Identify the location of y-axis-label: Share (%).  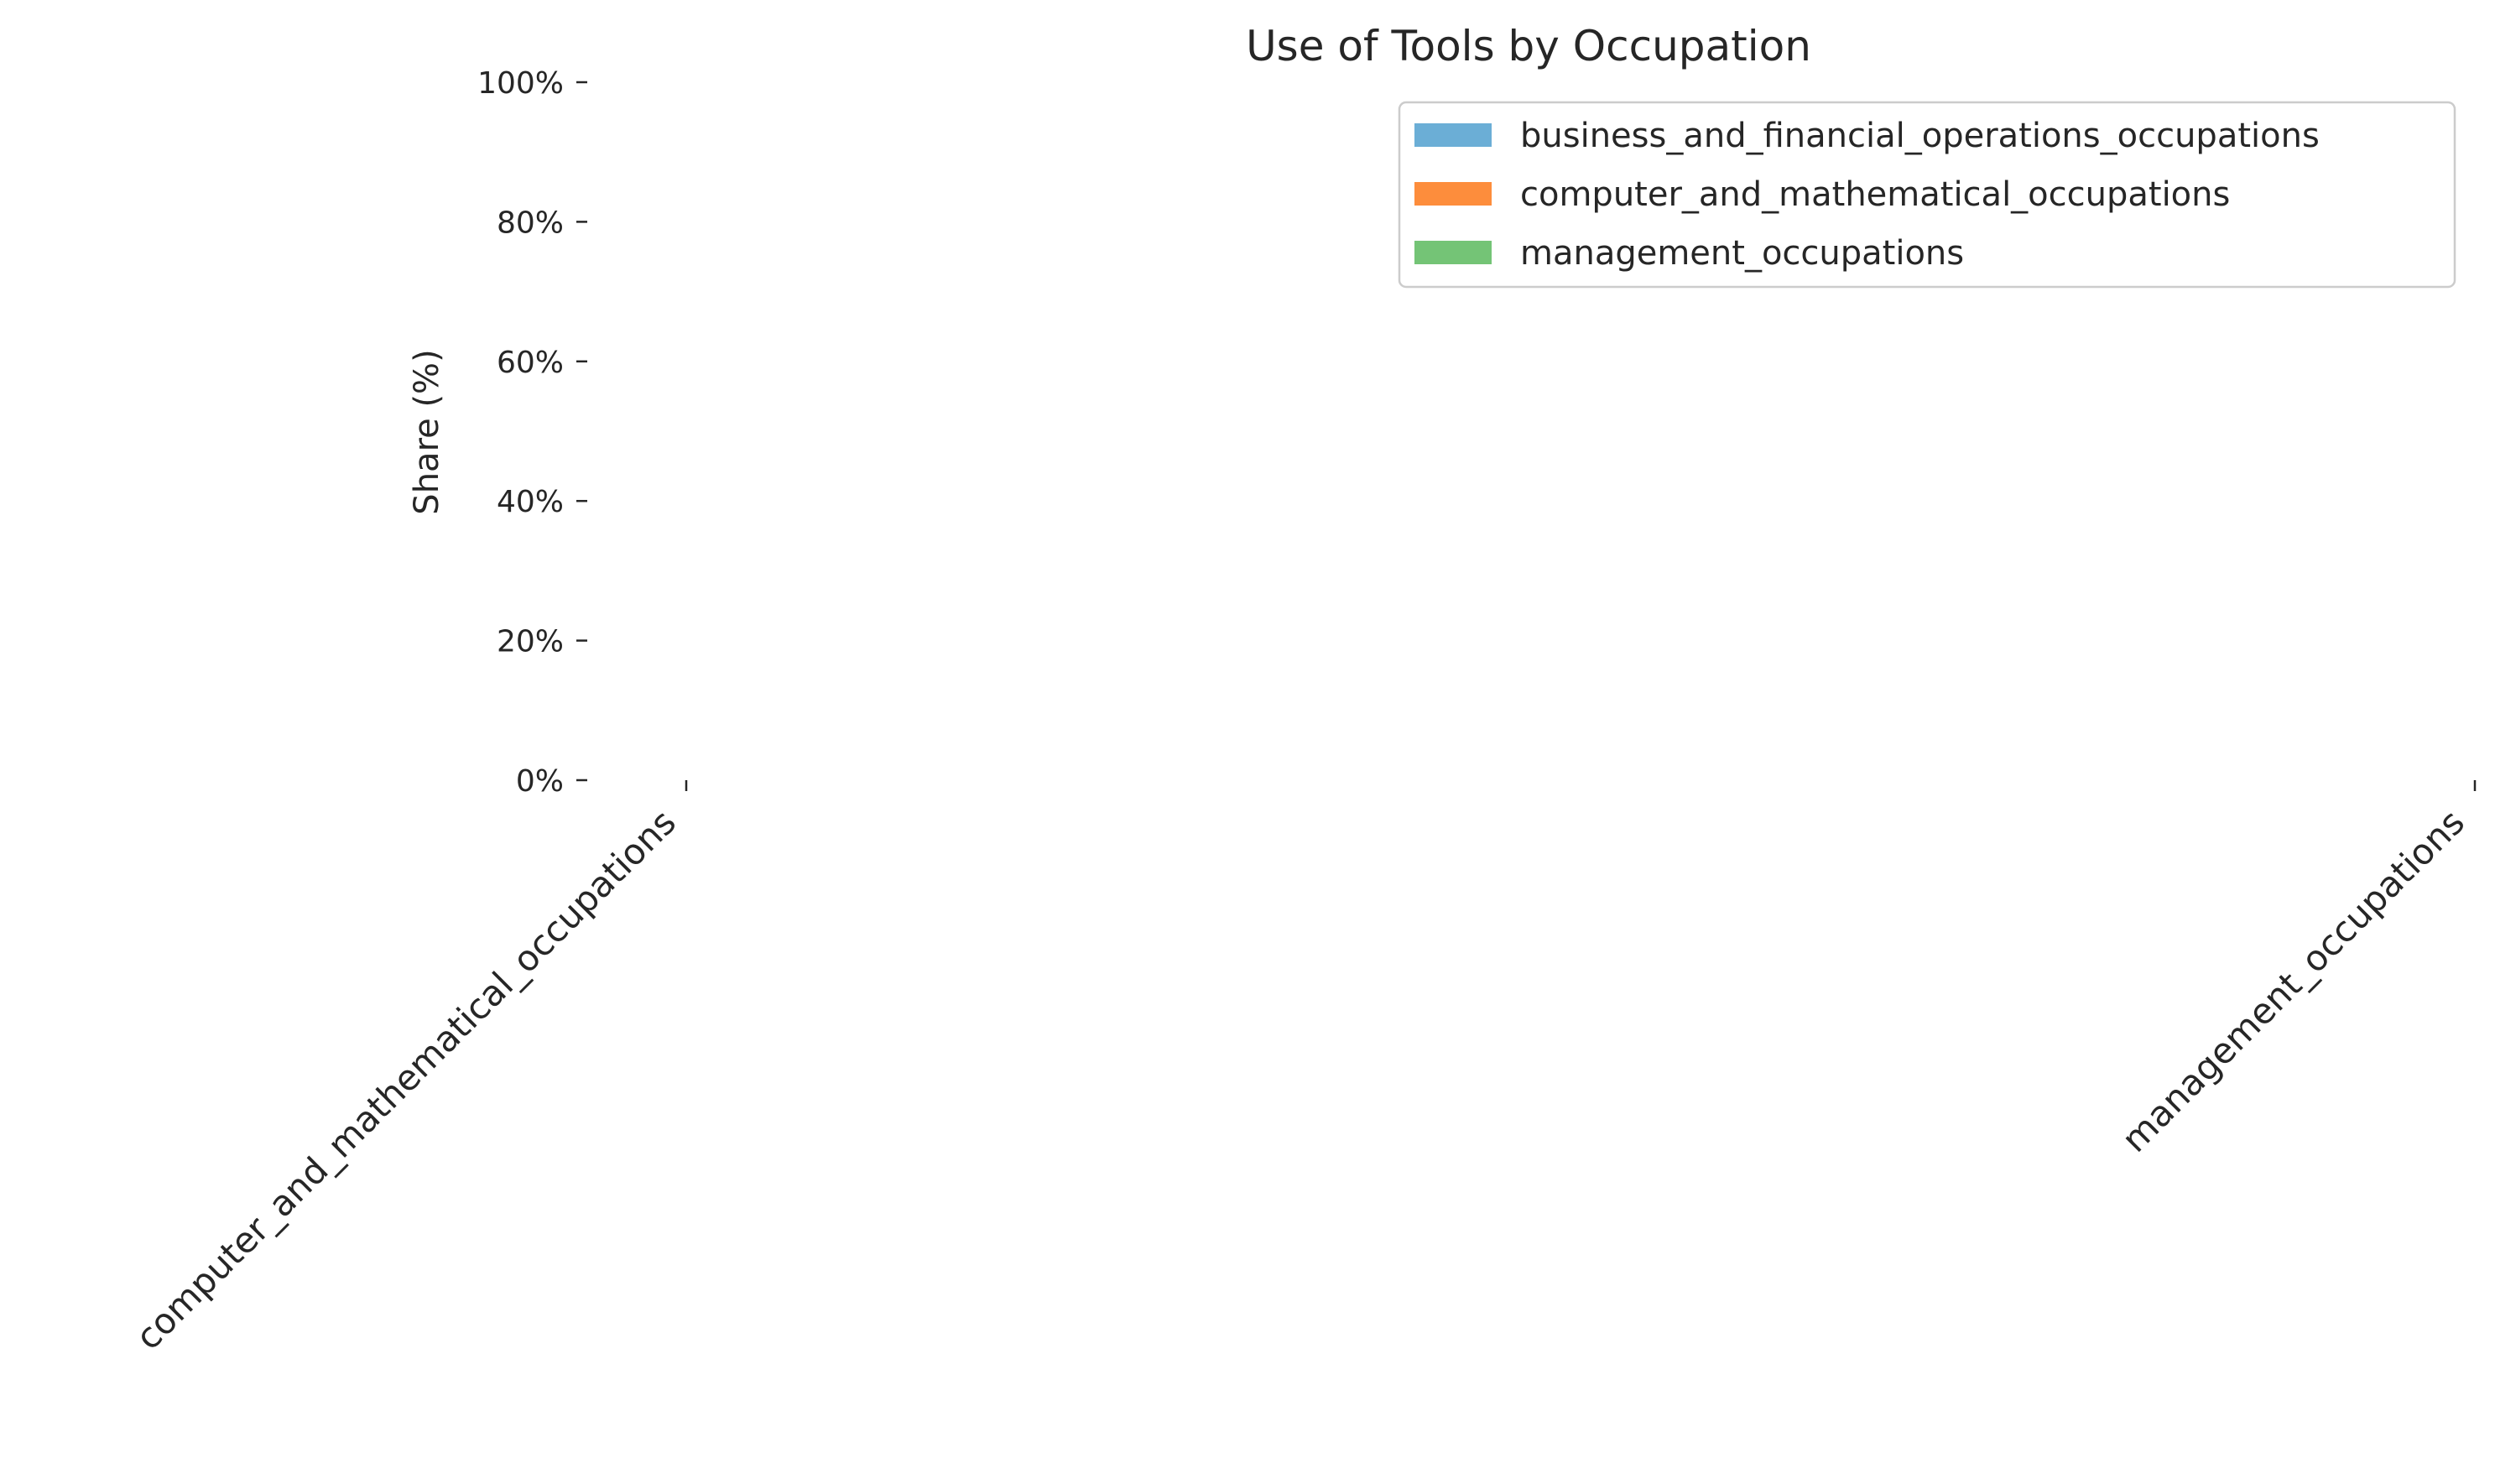
(427, 431).